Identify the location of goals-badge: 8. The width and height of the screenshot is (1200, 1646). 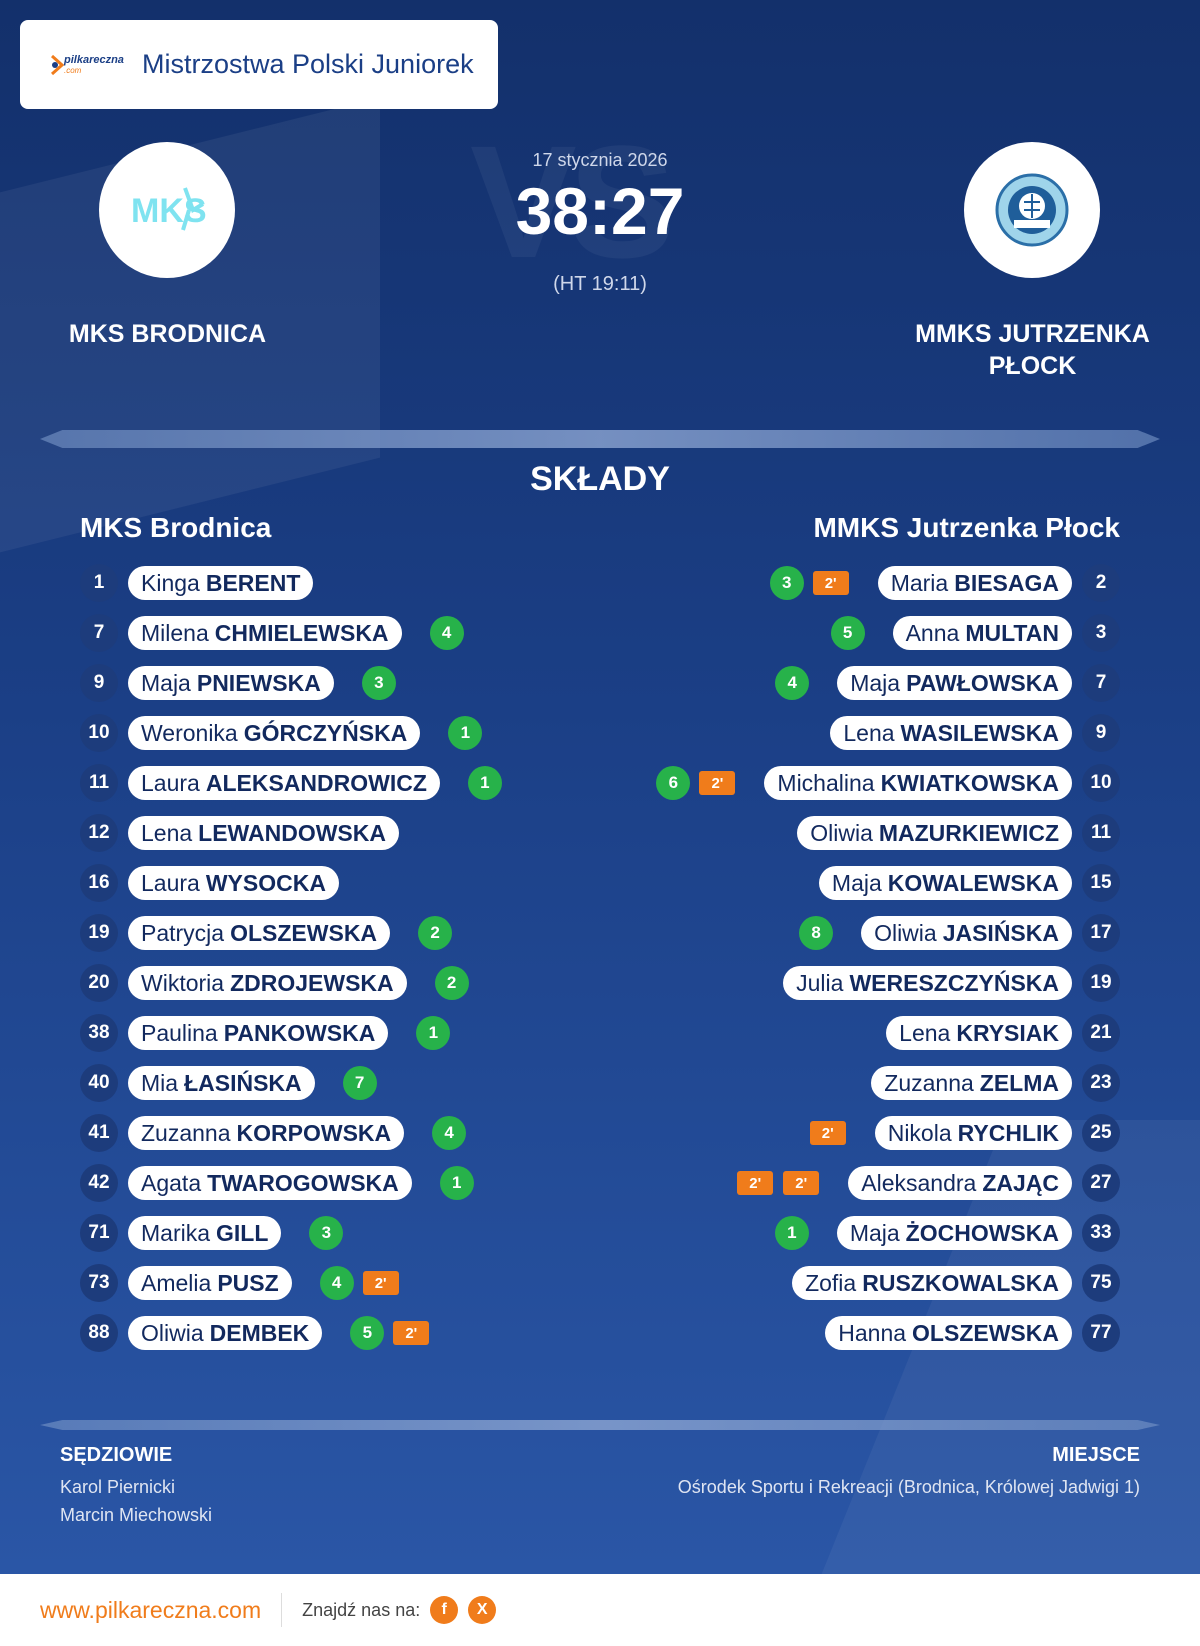
(816, 933).